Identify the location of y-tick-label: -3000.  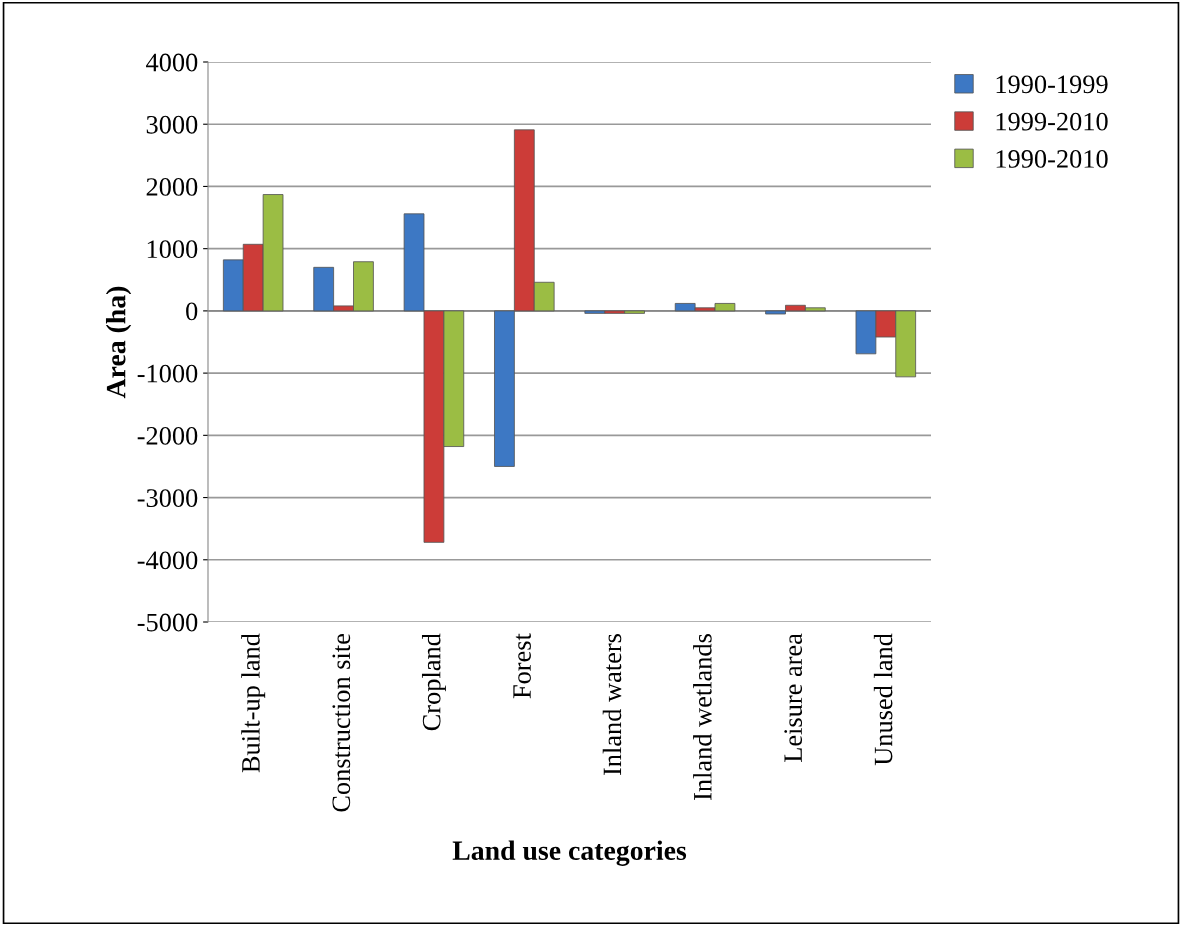
(167, 498).